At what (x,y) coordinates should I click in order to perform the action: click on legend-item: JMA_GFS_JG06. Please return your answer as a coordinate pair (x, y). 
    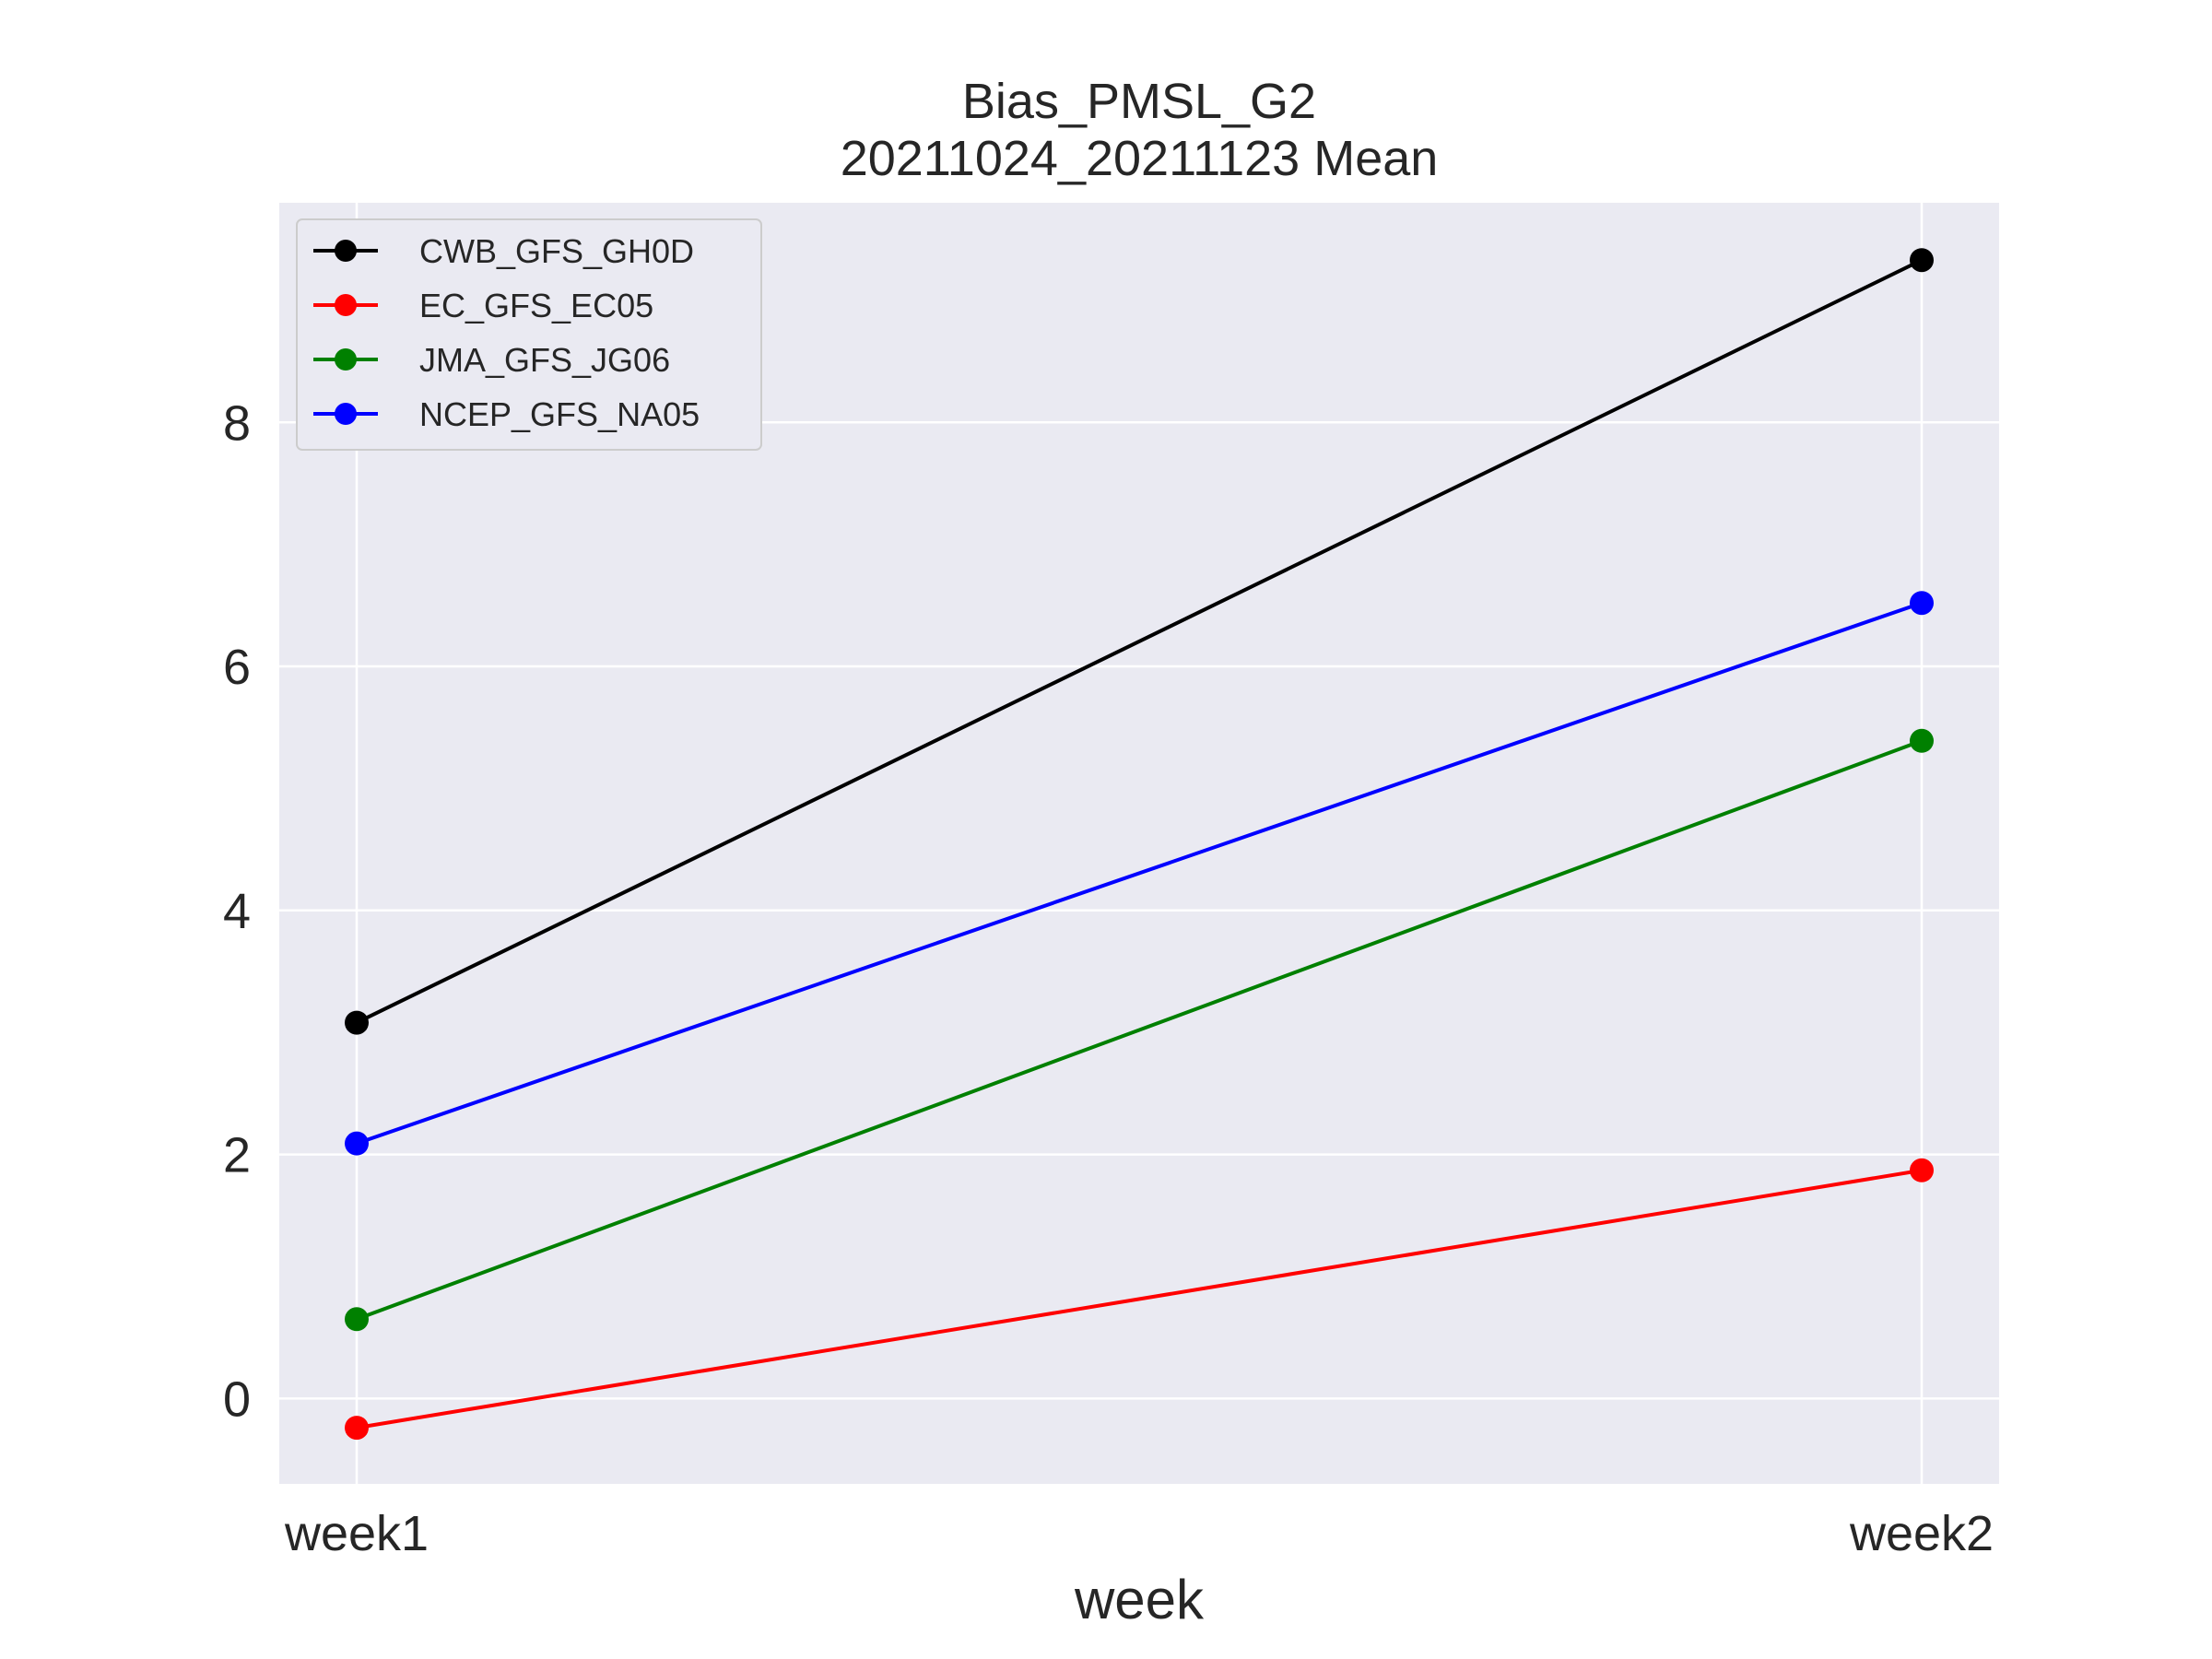
    Looking at the image, I should click on (491, 360).